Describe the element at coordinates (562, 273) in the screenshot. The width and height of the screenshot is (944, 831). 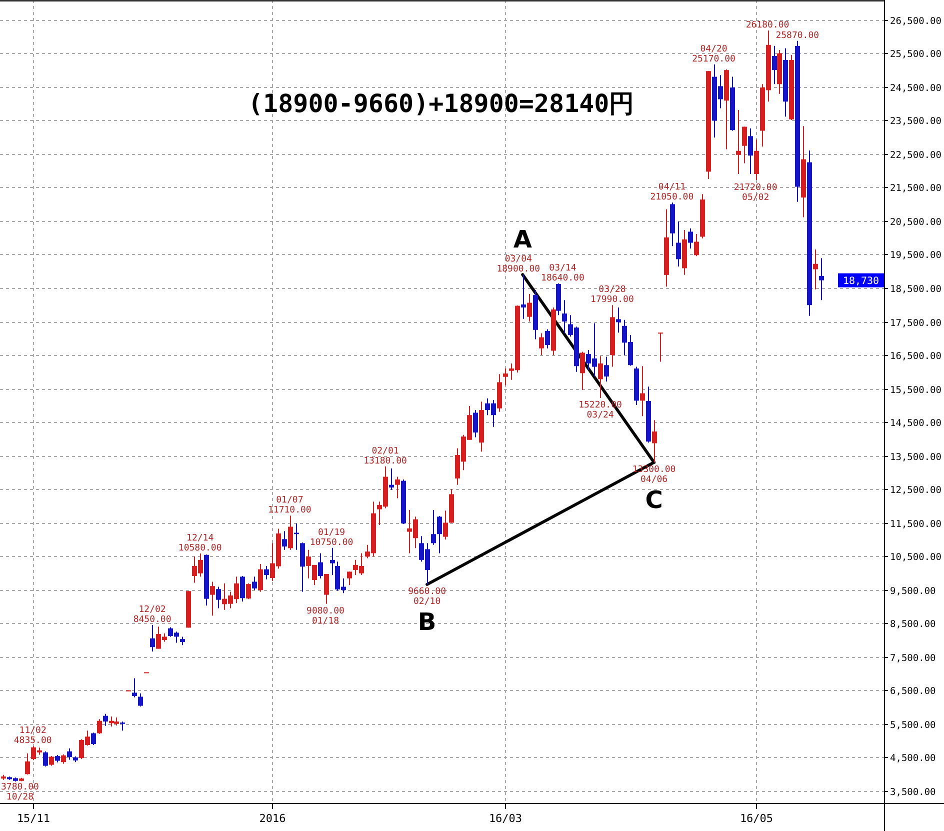
I see `annotation: 03/14 18640.00` at that location.